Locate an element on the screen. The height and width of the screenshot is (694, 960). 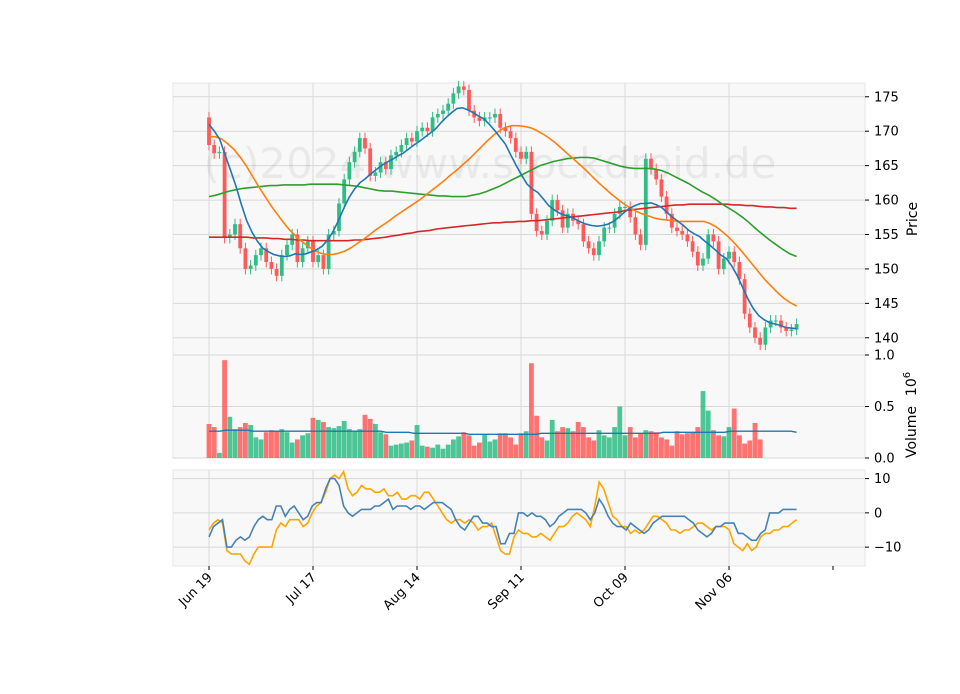
oscillator-main-line is located at coordinates (502, 512).